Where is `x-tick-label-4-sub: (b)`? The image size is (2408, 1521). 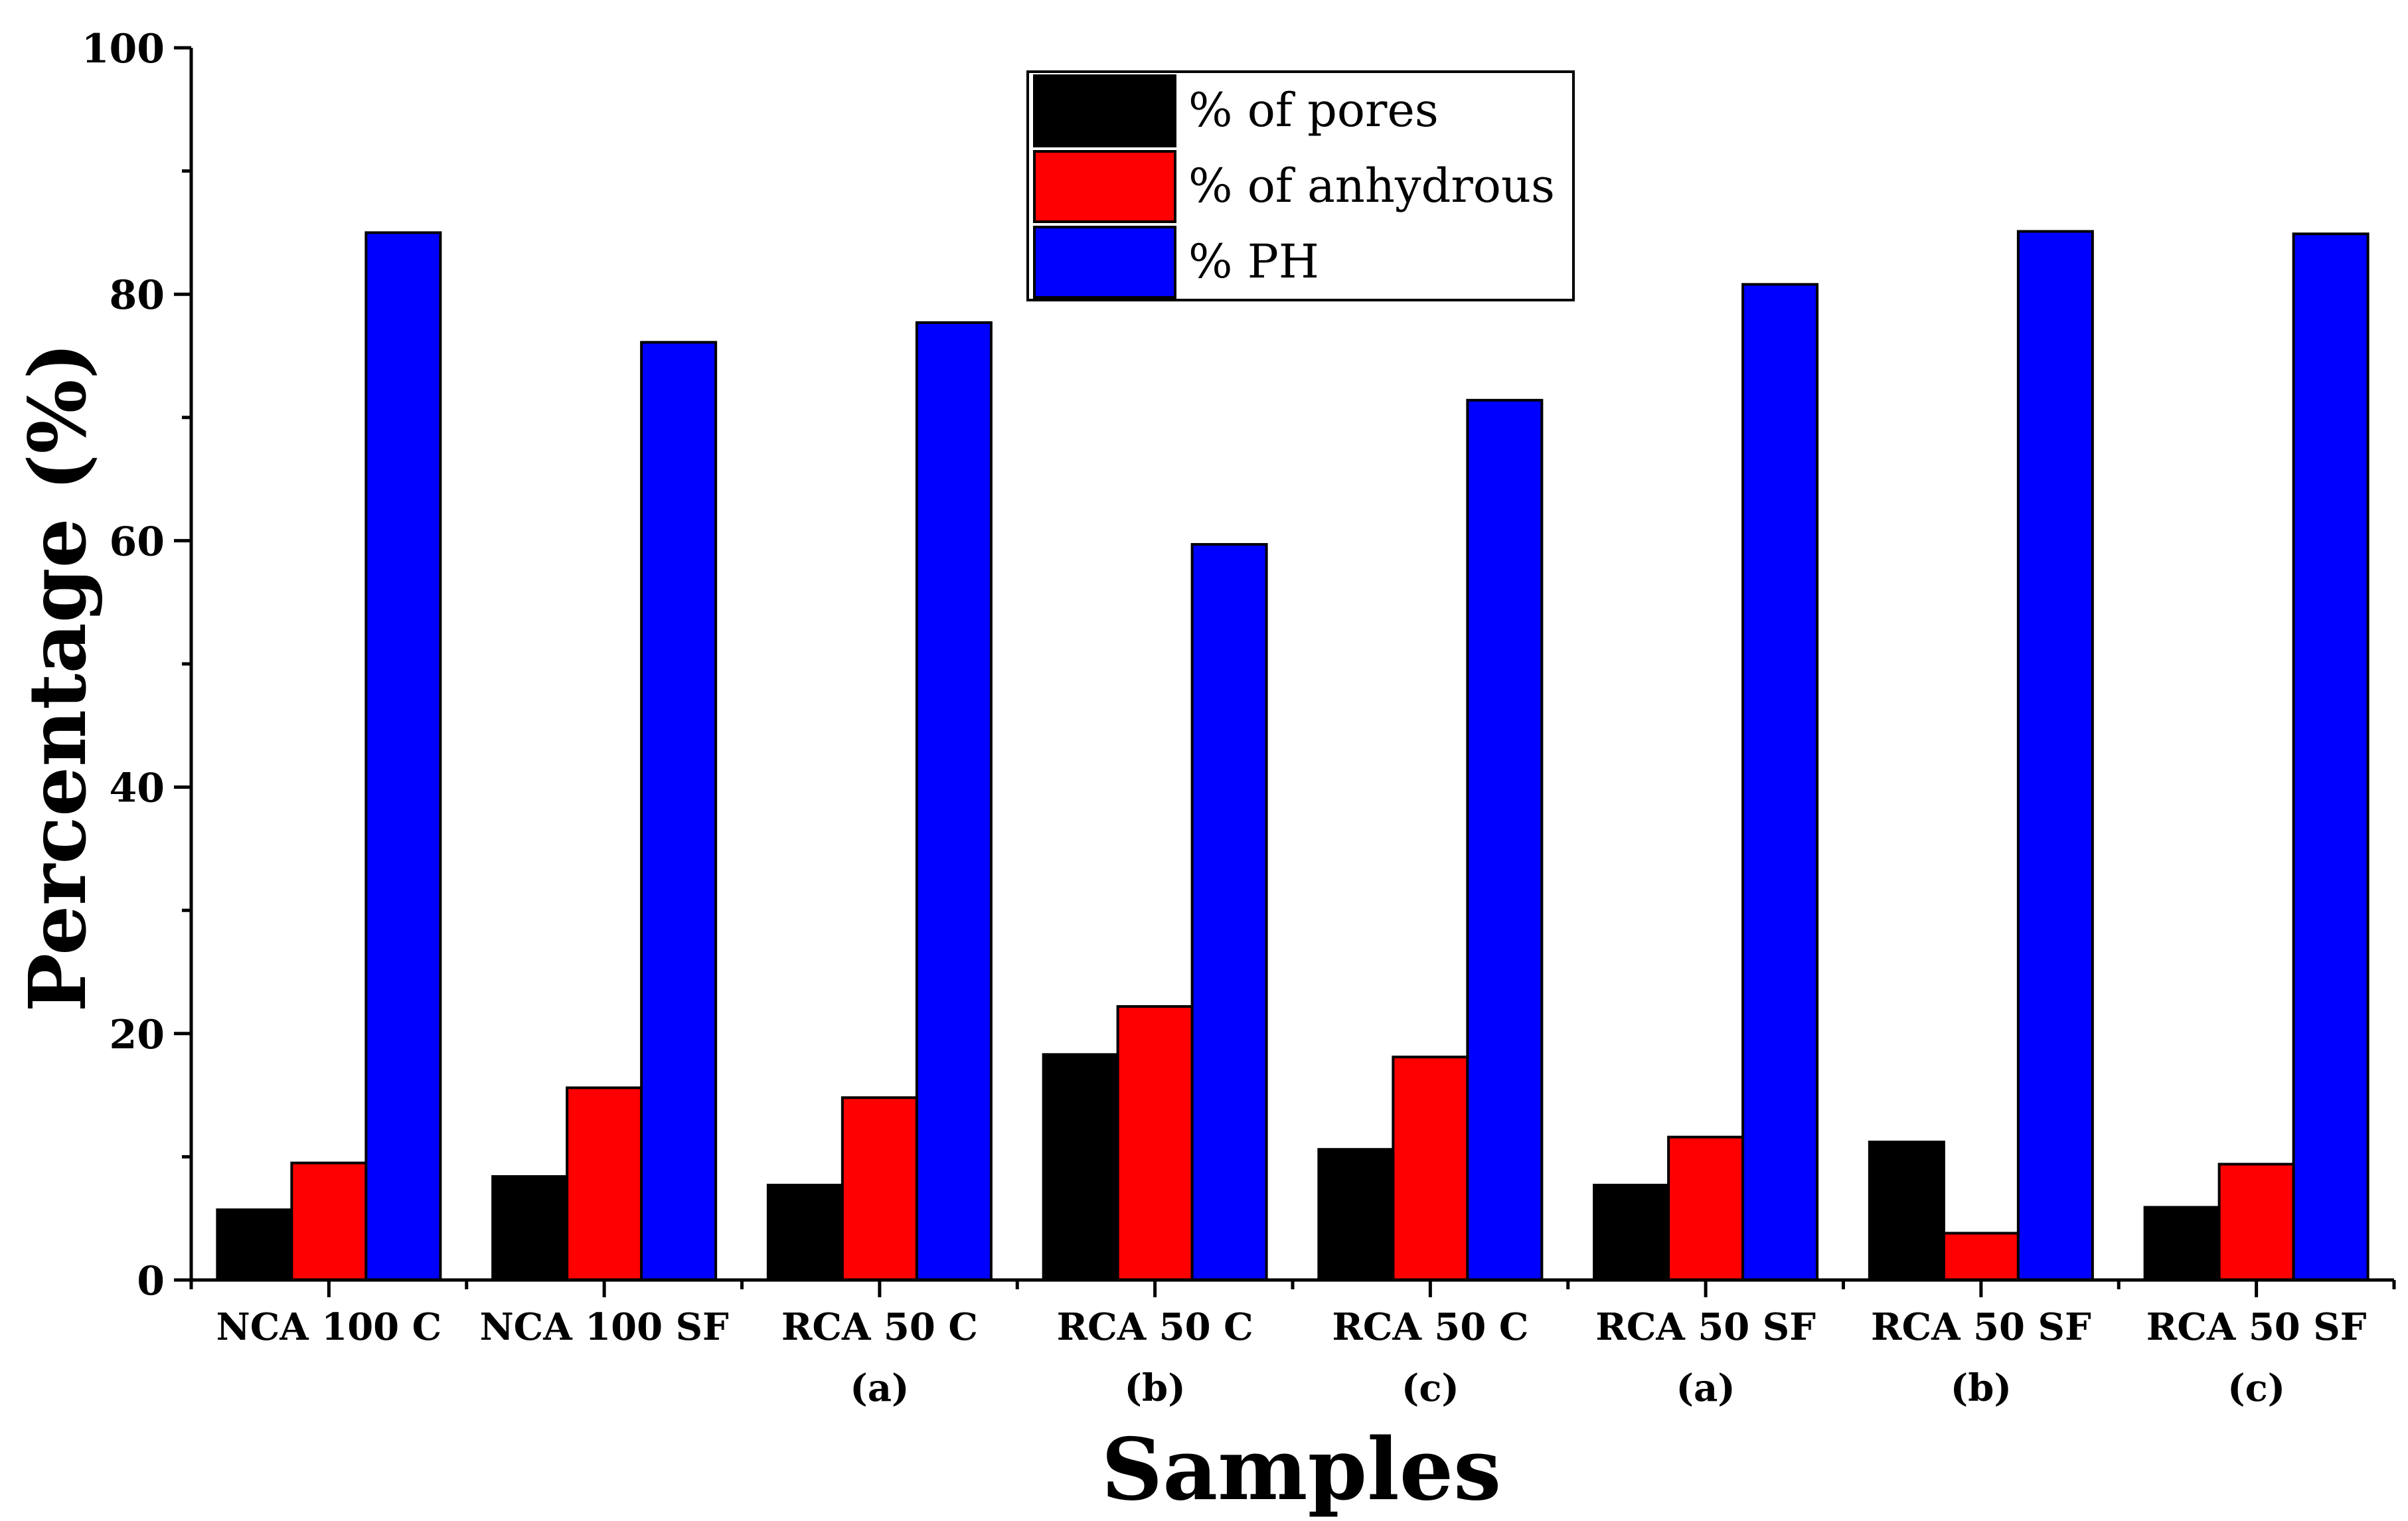
x-tick-label-4-sub: (b) is located at coordinates (1155, 1388).